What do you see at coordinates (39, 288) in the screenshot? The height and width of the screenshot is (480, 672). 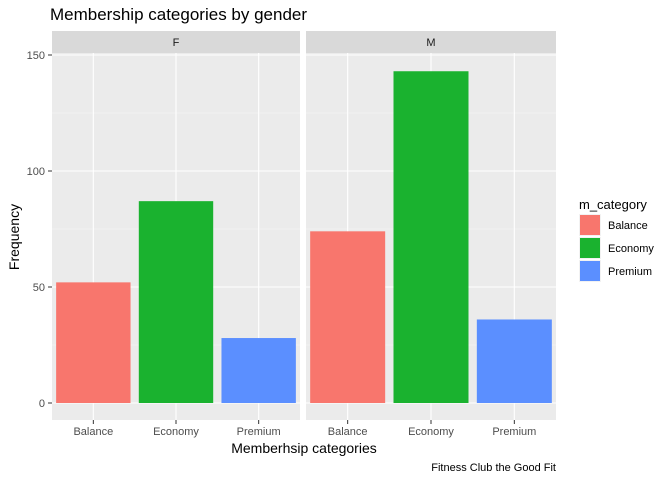 I see `y-tick-label: 50` at bounding box center [39, 288].